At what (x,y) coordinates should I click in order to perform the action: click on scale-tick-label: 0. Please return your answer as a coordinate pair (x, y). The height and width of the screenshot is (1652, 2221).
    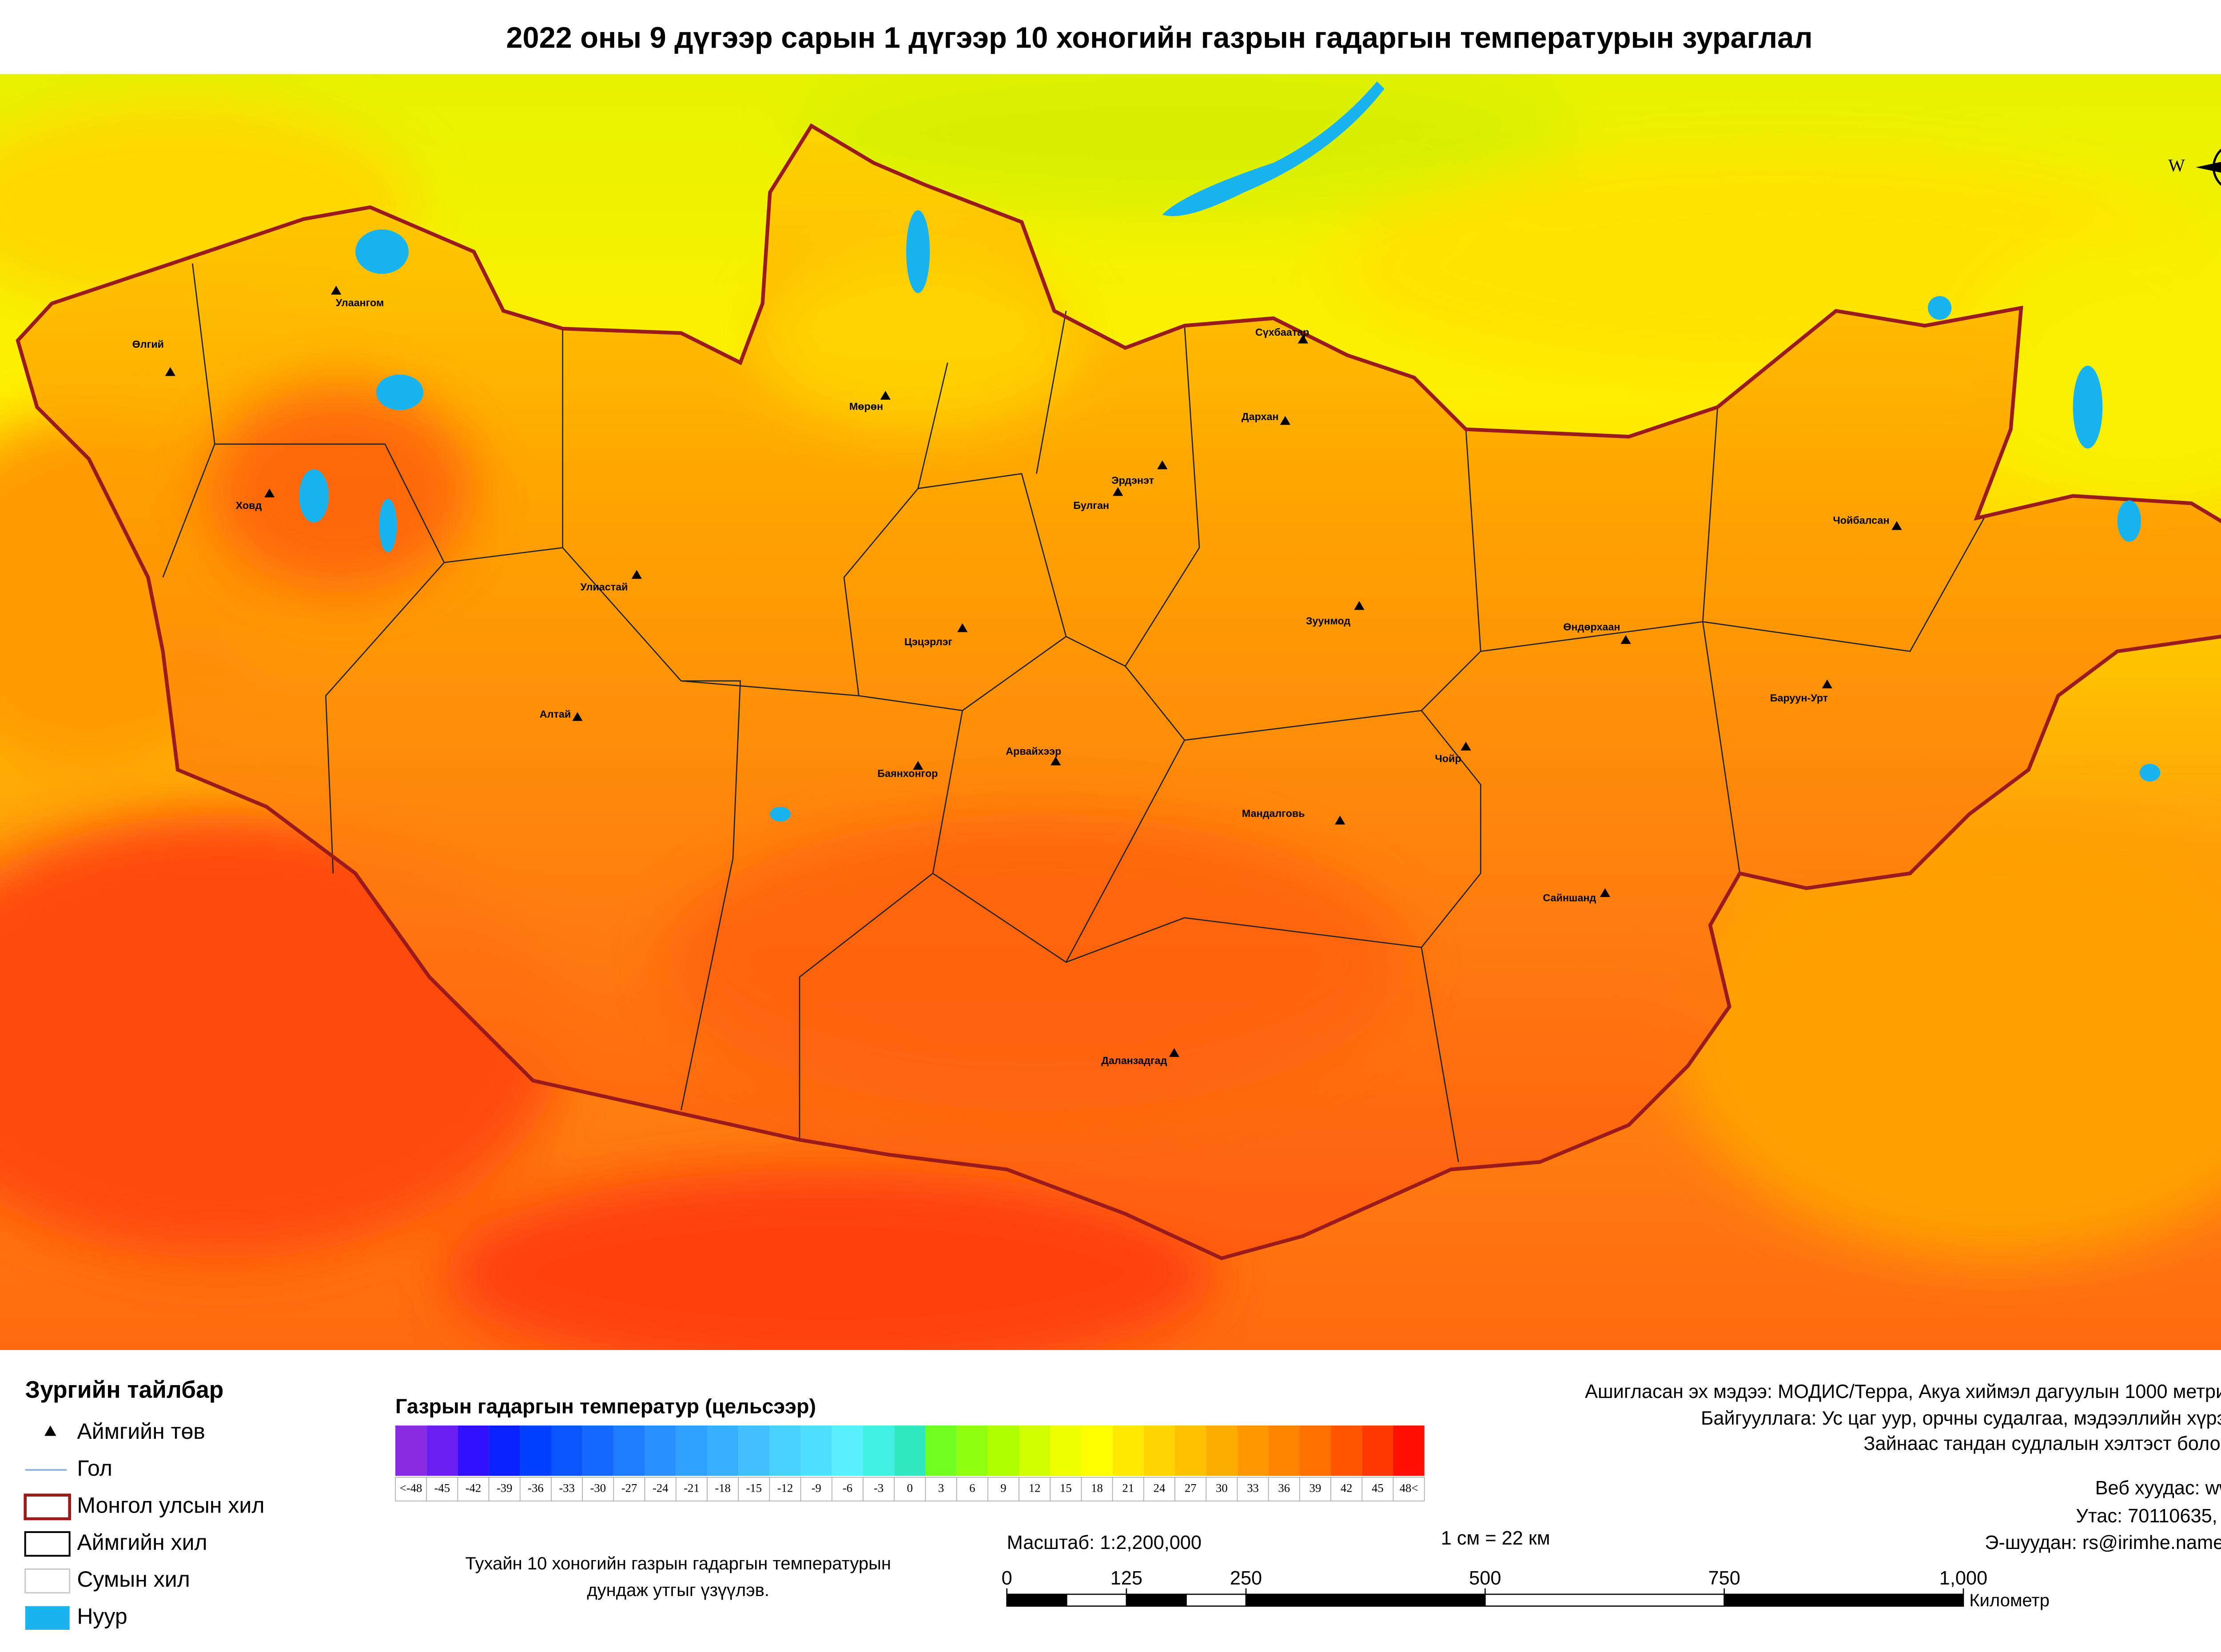
    Looking at the image, I should click on (1007, 1578).